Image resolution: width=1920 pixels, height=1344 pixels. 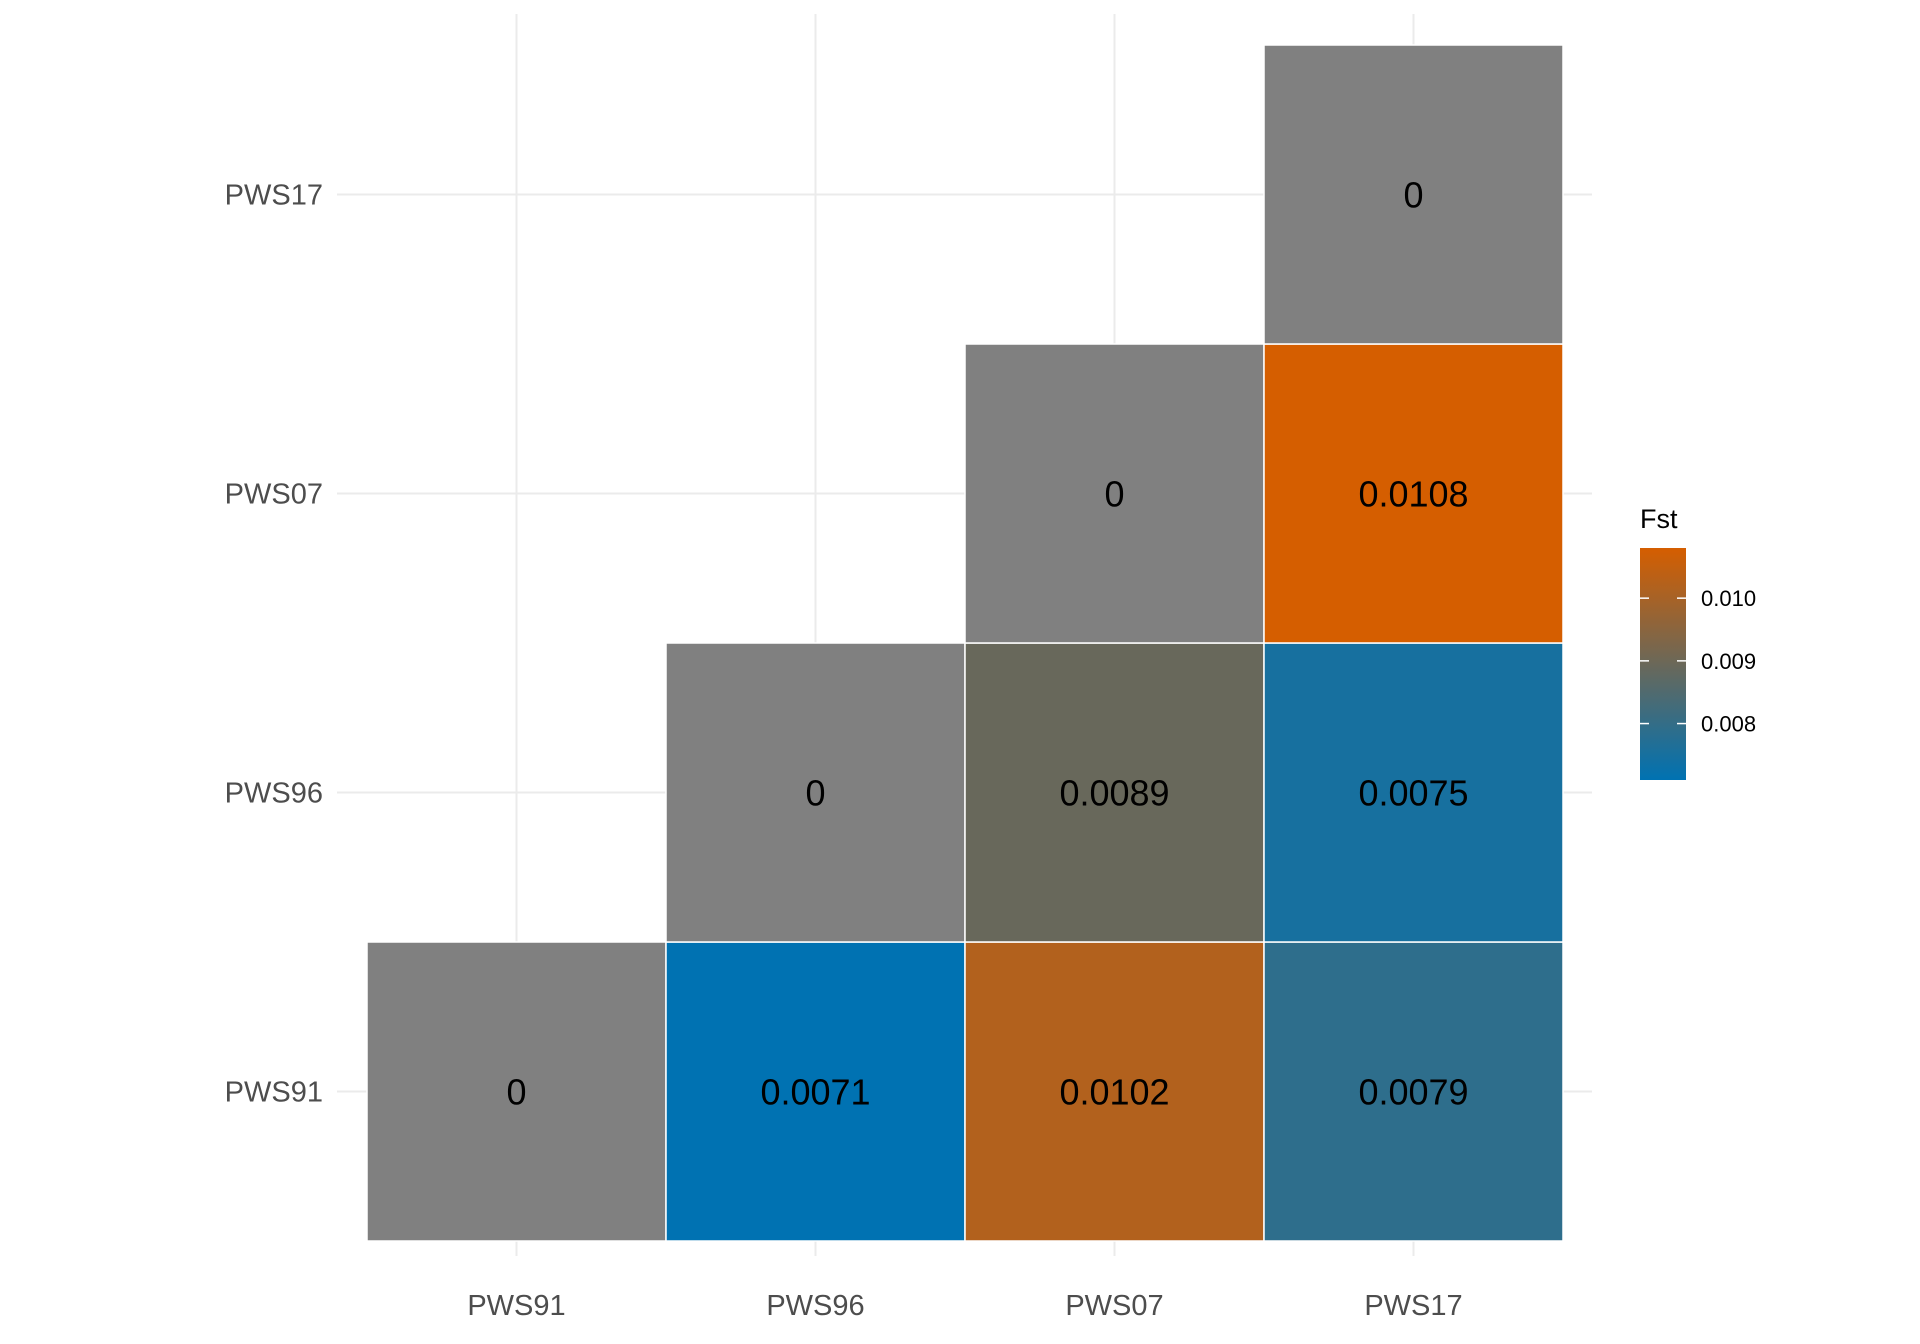 I want to click on cell-label-pws17-pws17: 0, so click(x=1413, y=195).